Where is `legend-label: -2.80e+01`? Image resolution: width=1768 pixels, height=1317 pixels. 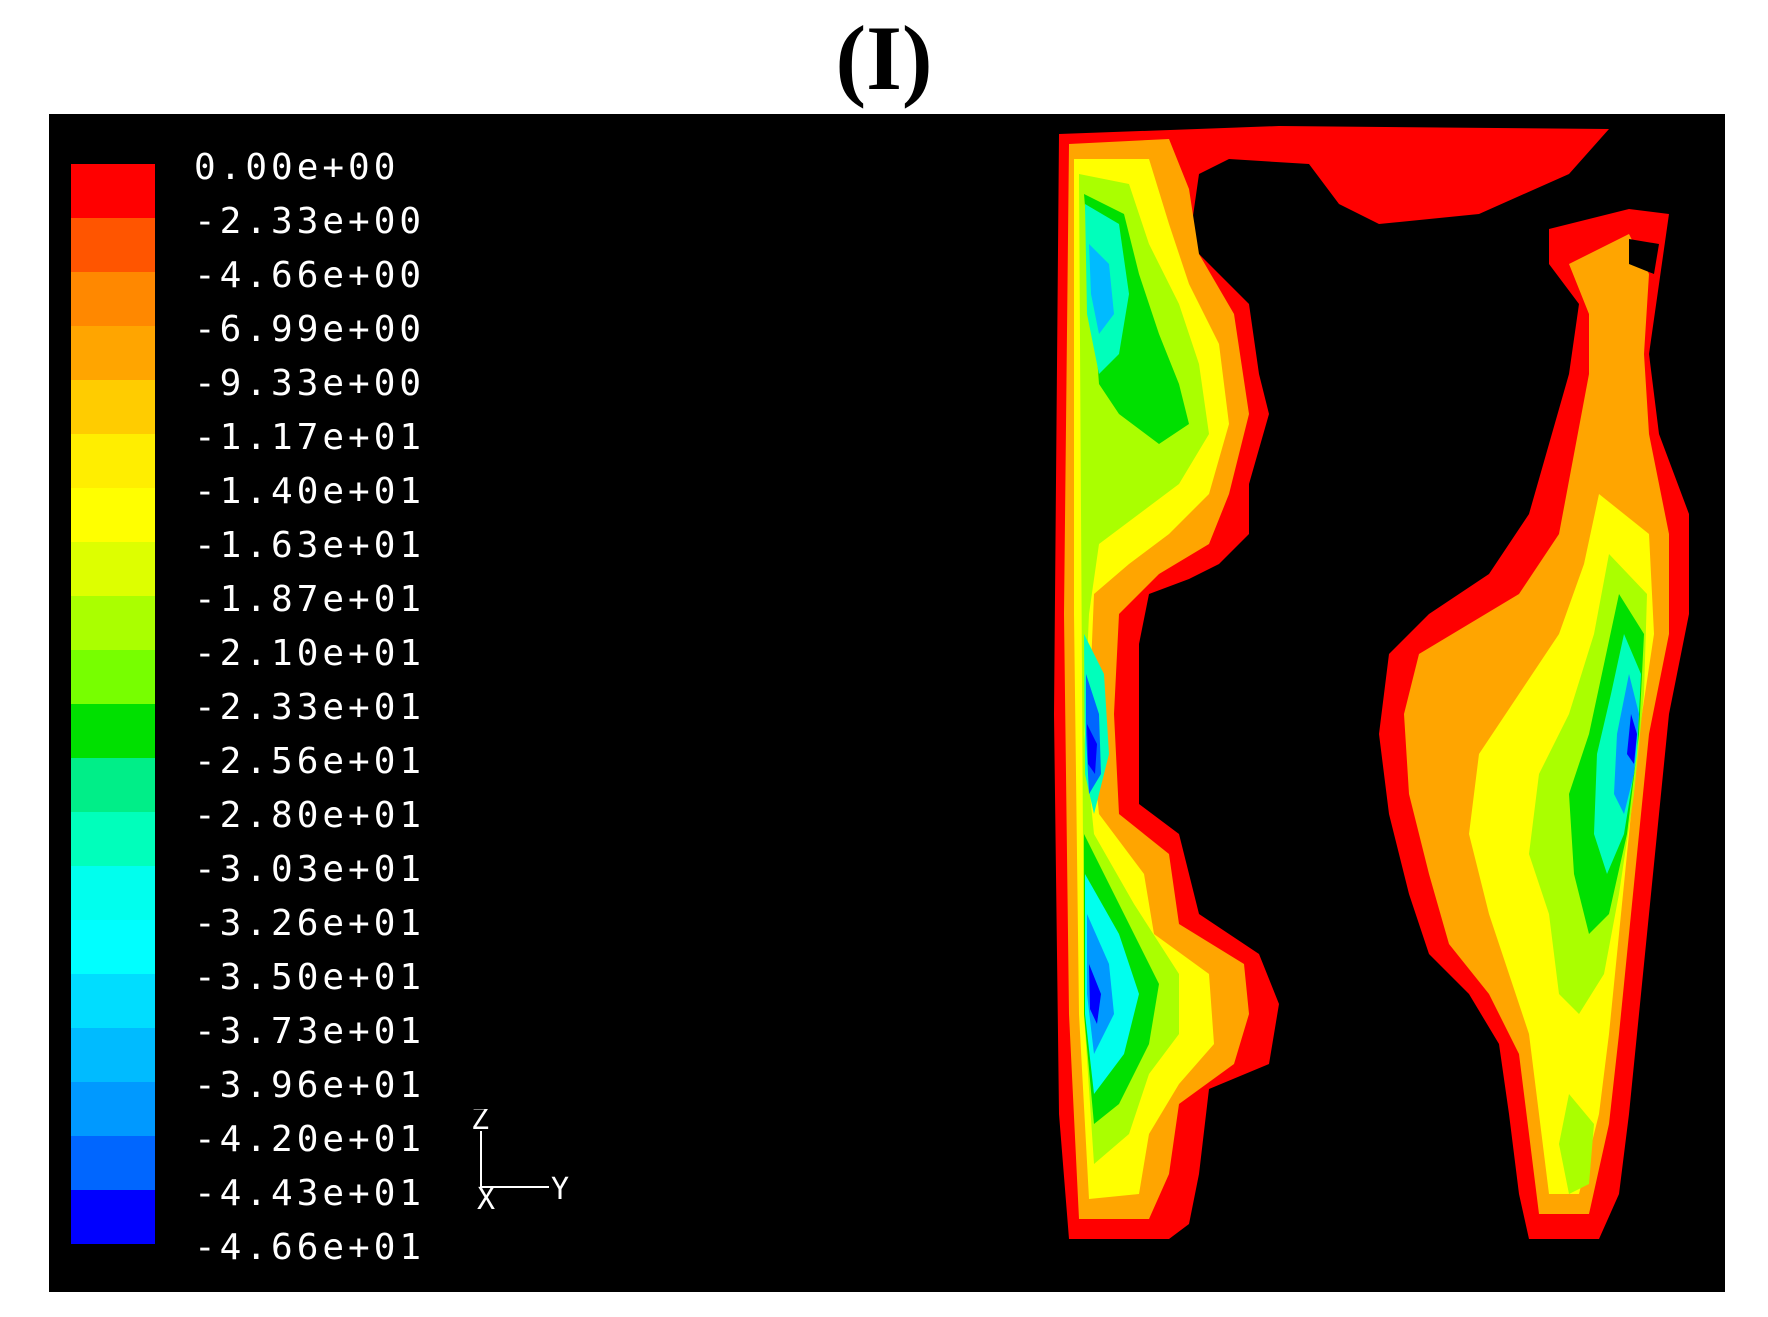
legend-label: -2.80e+01 is located at coordinates (310, 815).